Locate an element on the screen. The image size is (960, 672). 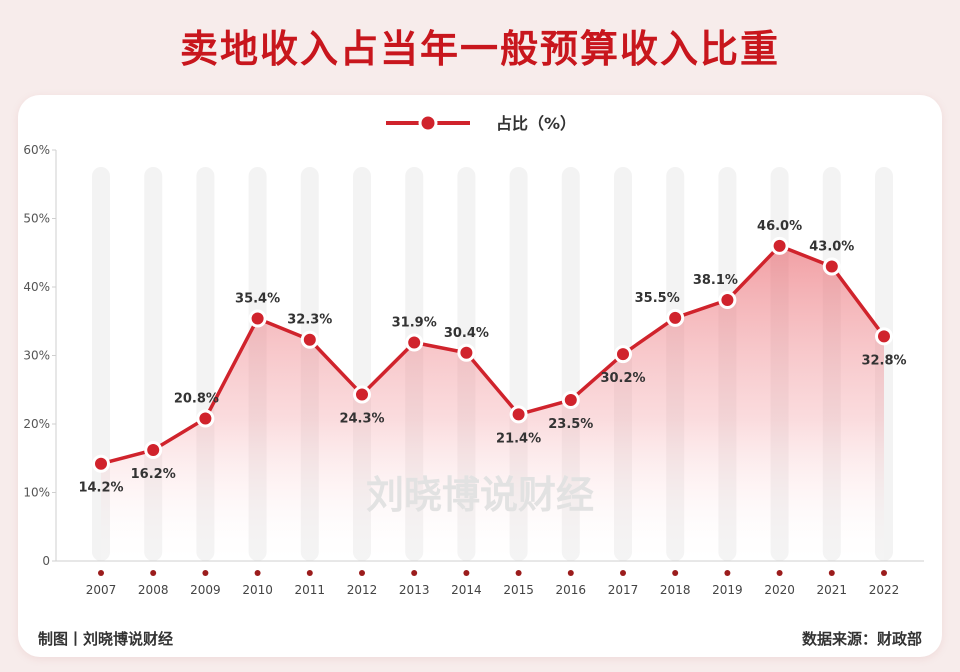
data-label: 46.0% is located at coordinates (779, 226).